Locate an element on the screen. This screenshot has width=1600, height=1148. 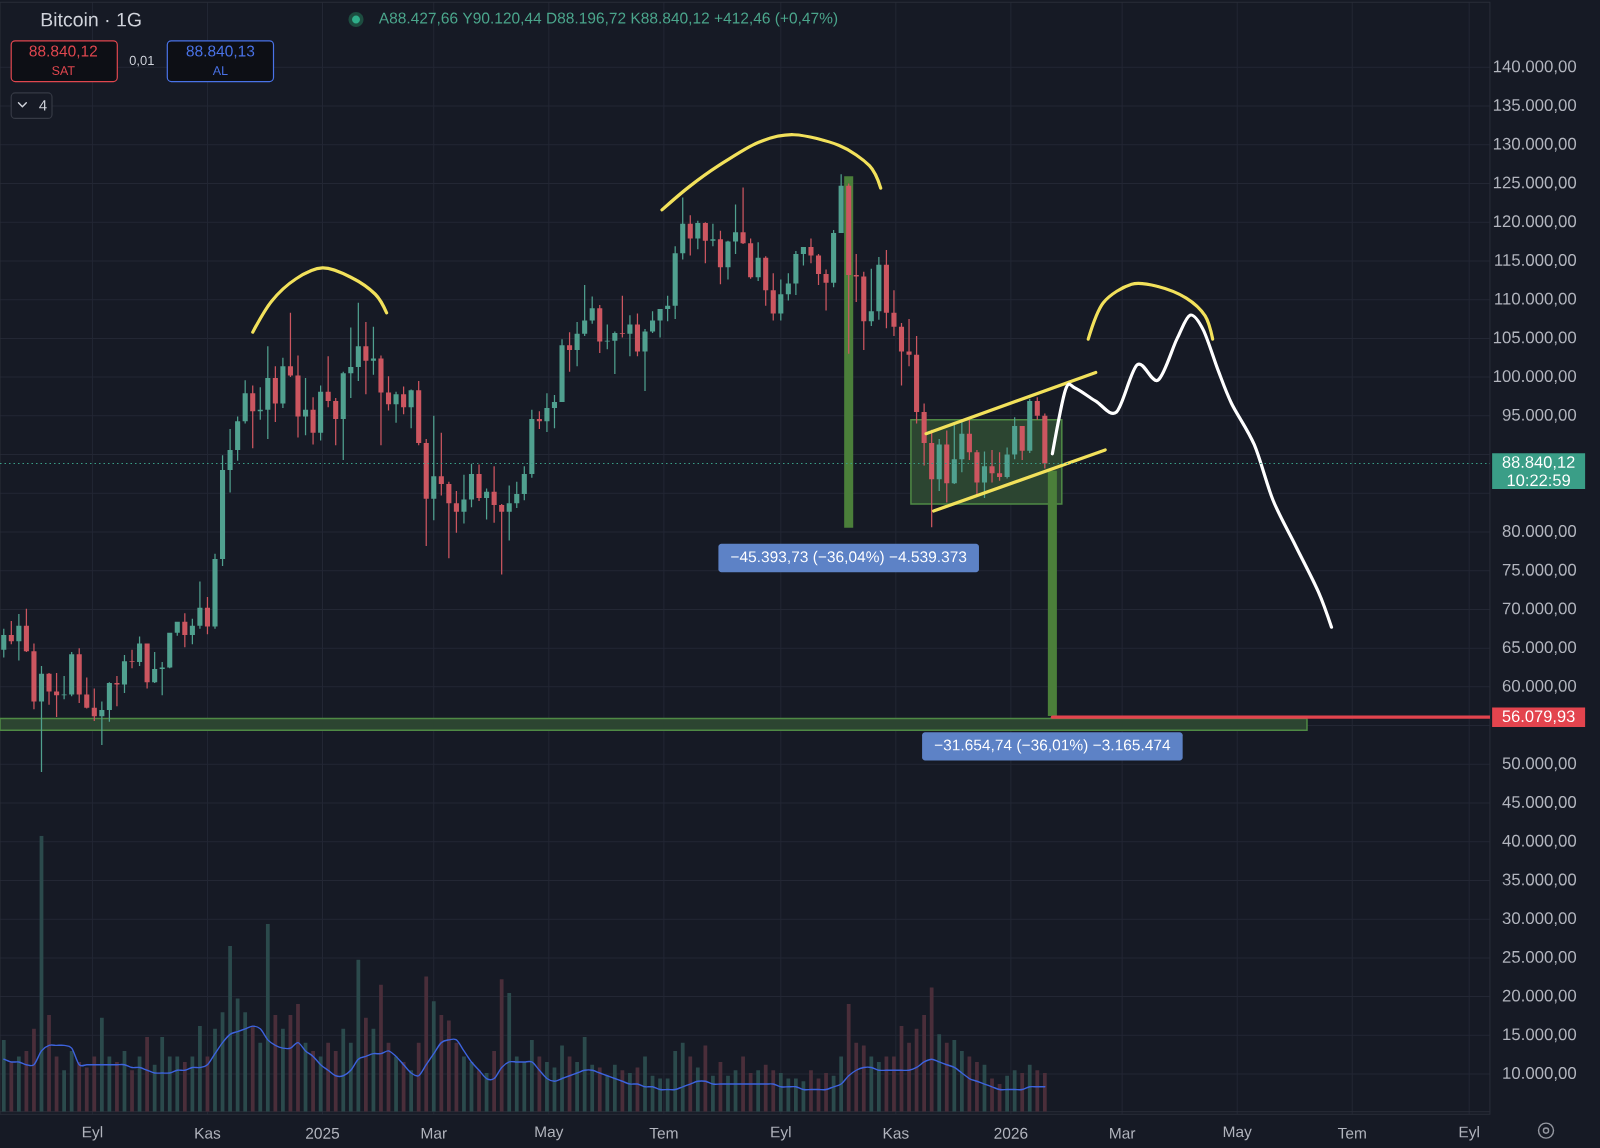
y-tick-label: 135.000,00 is located at coordinates (1535, 106).